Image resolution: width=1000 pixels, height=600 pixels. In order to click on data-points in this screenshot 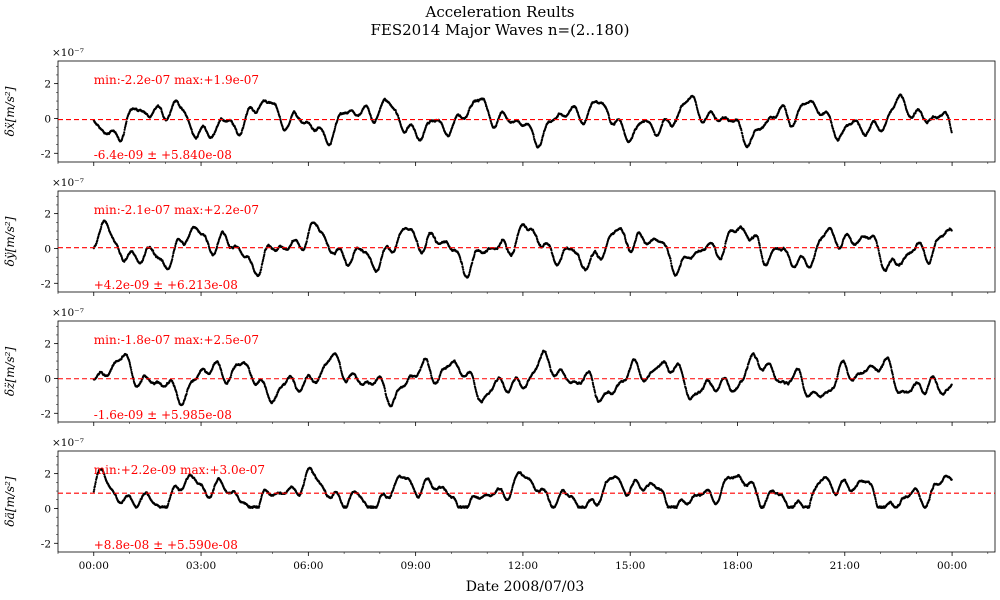, I will do `click(522, 249)`.